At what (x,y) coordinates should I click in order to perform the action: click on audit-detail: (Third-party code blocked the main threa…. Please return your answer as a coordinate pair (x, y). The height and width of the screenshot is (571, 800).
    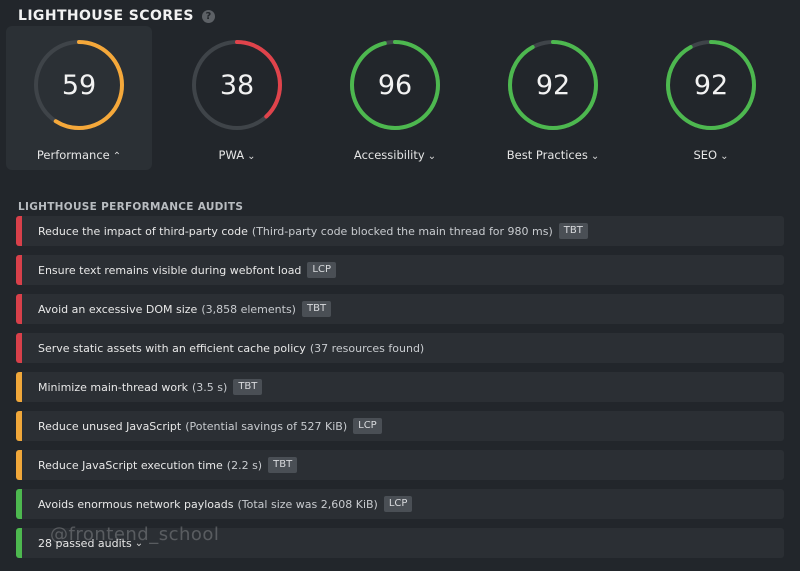
    Looking at the image, I should click on (402, 231).